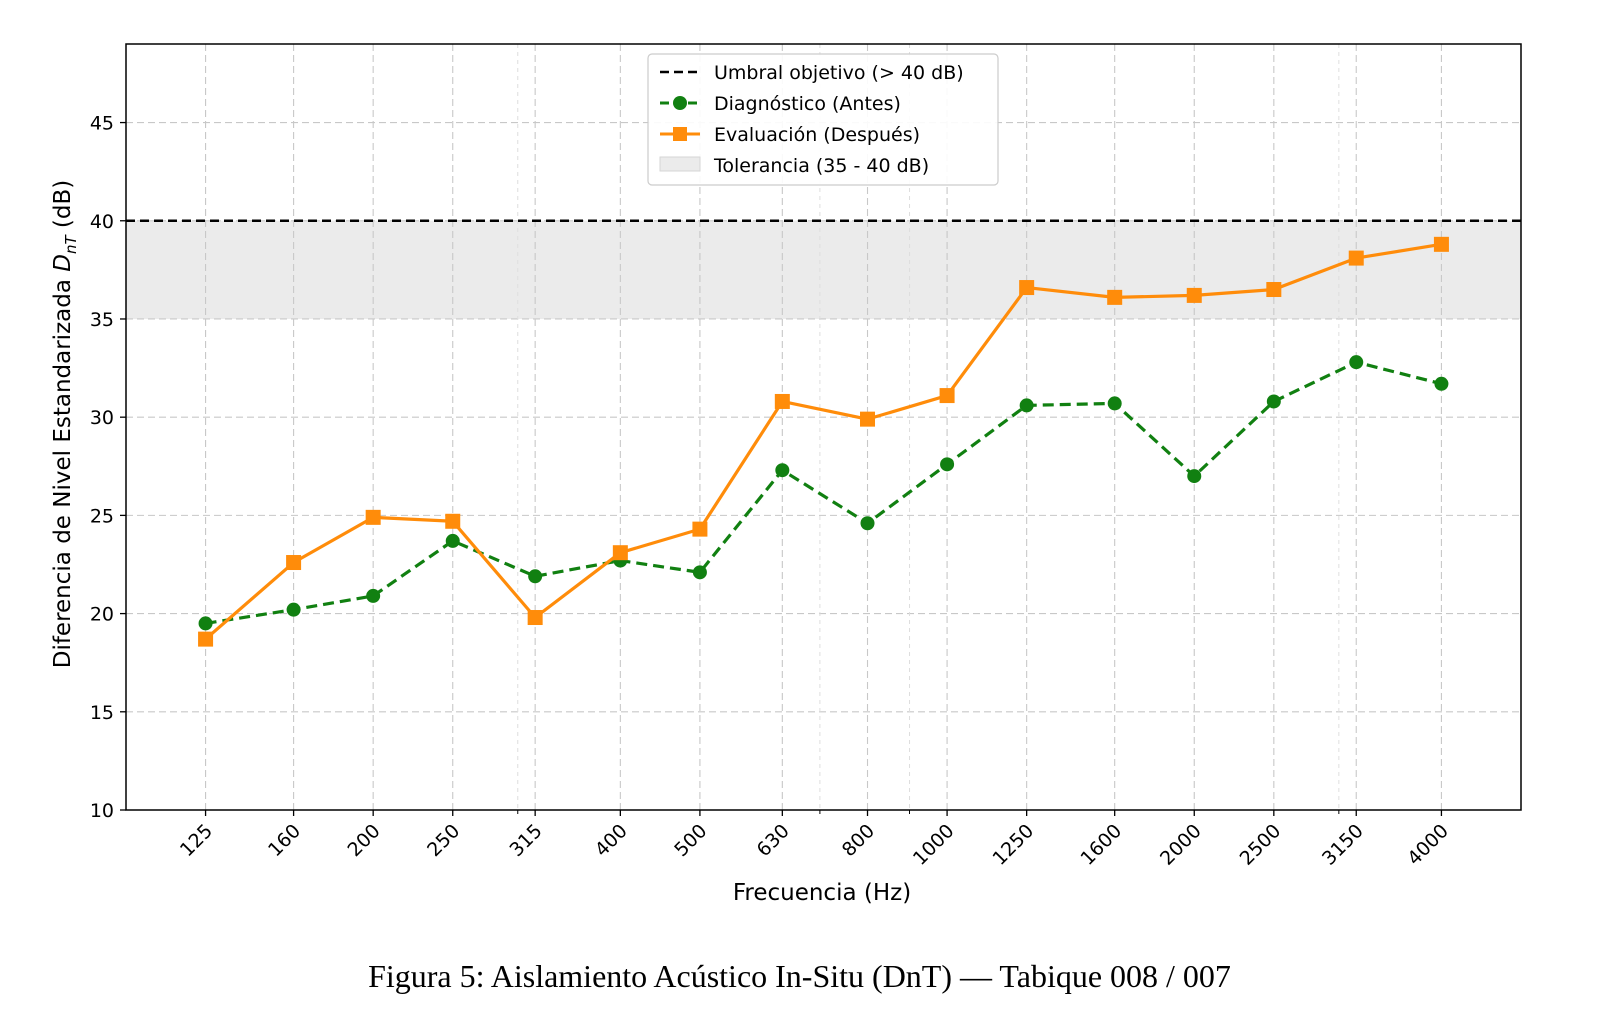  What do you see at coordinates (1181, 845) in the screenshot?
I see `x-tick-label: 2000` at bounding box center [1181, 845].